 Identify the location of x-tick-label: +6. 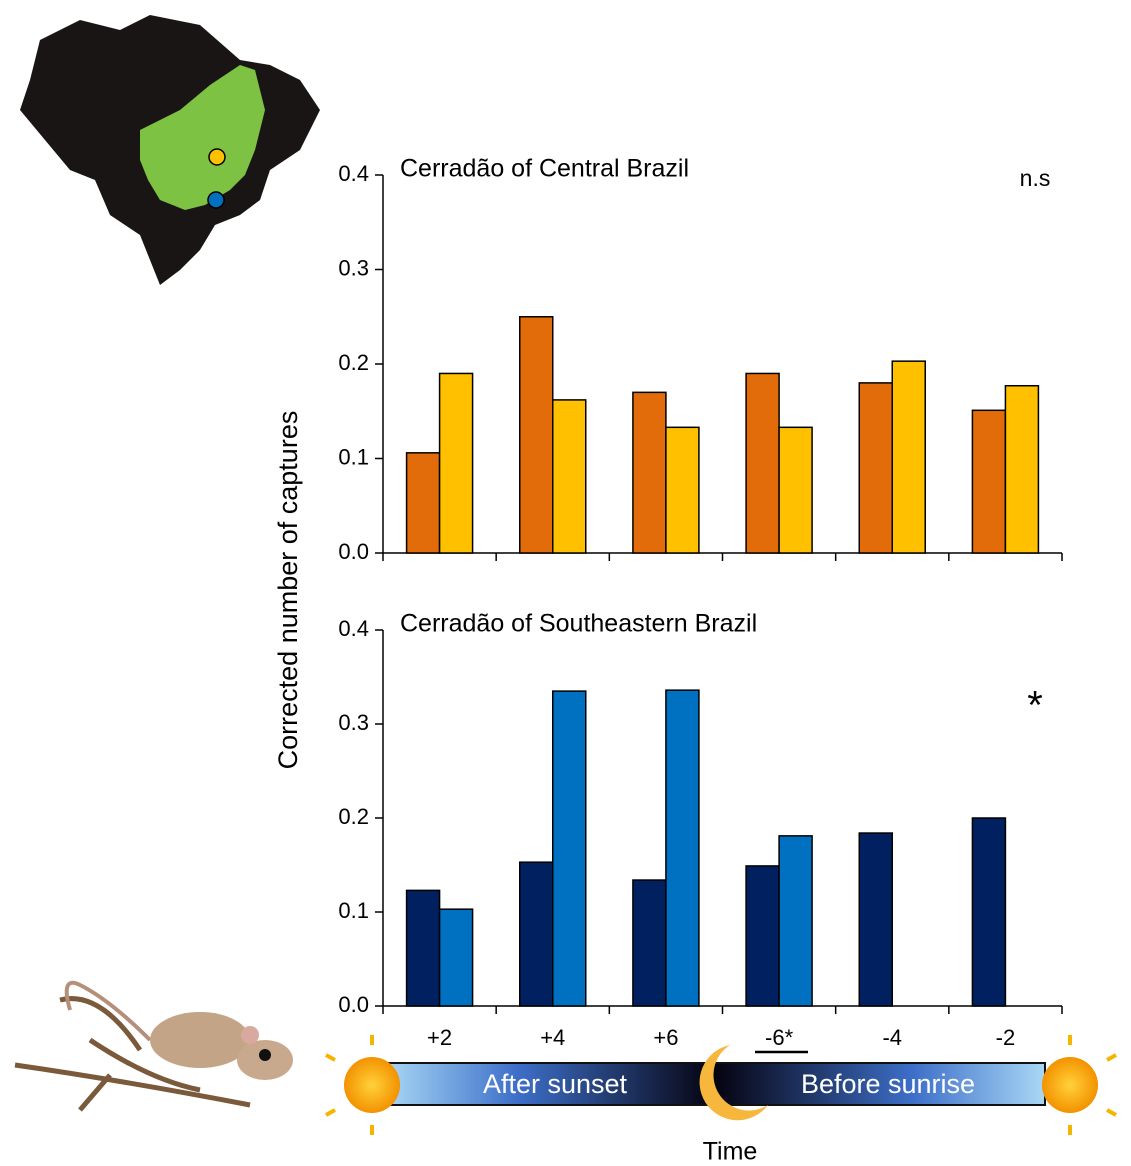
(665, 1037).